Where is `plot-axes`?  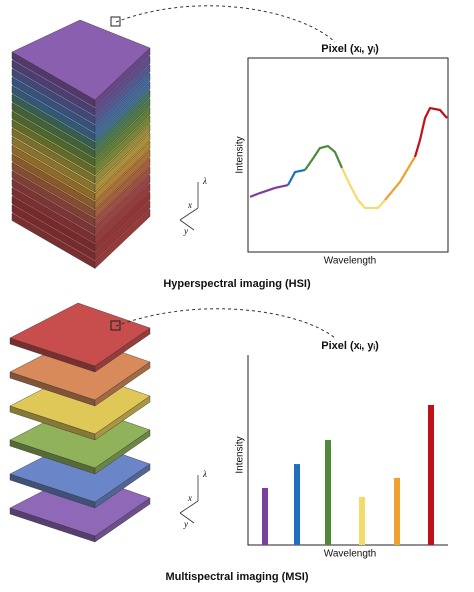
plot-axes is located at coordinates (347, 450).